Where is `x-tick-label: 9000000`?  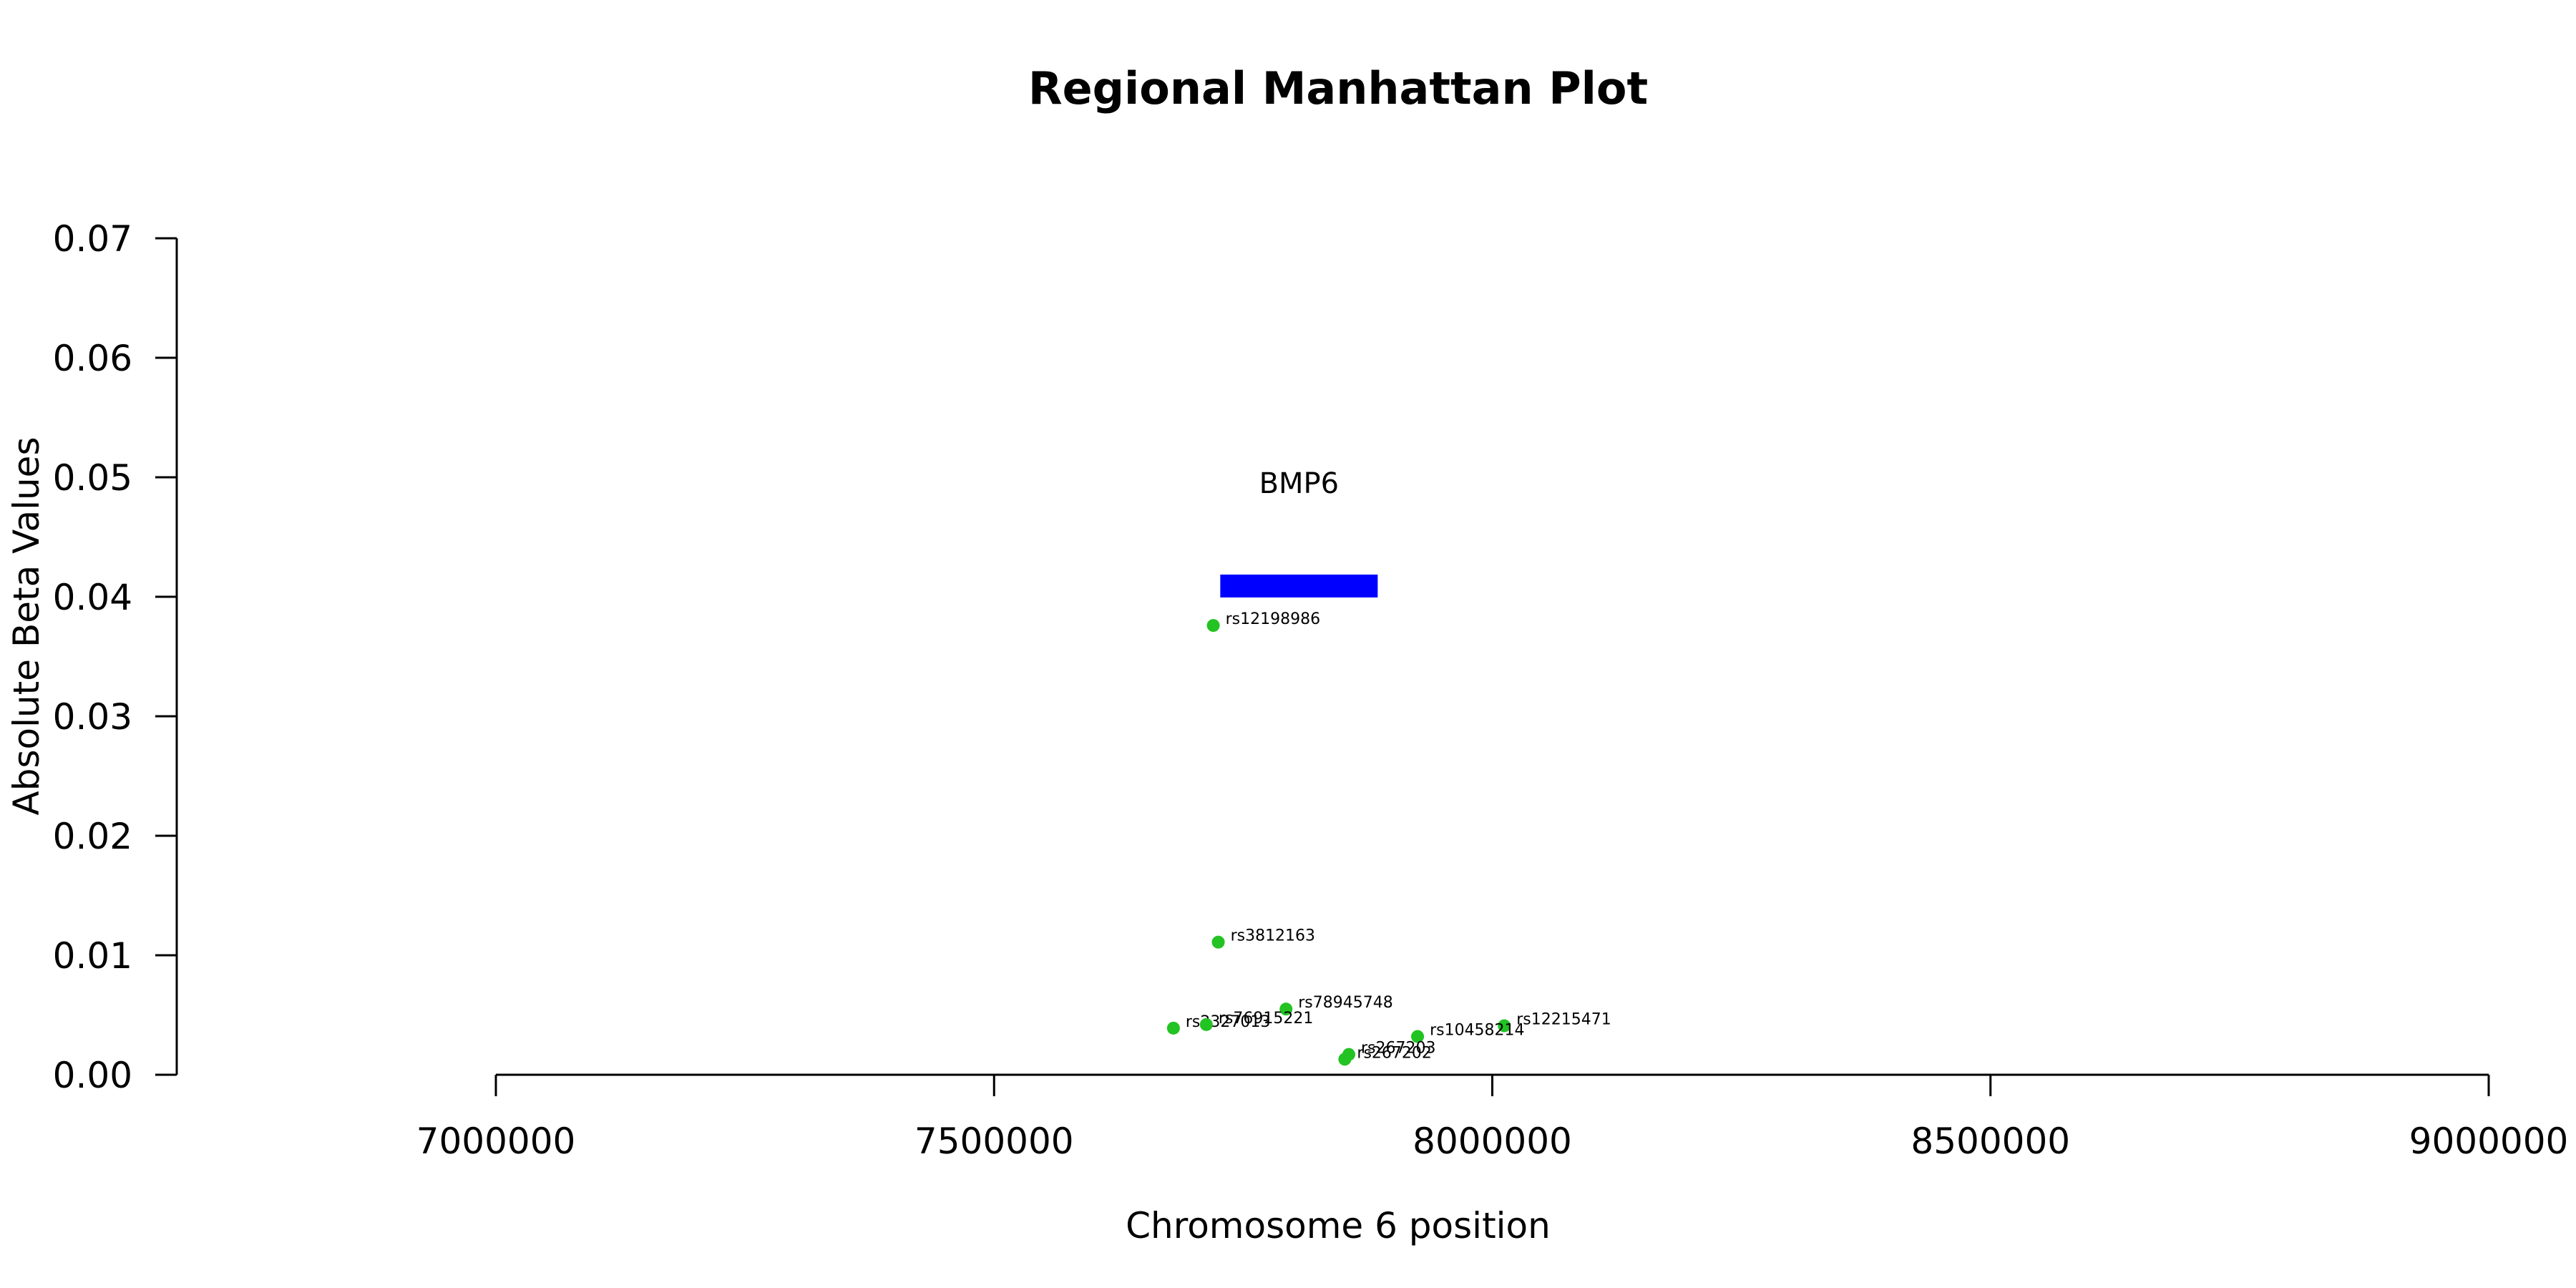
x-tick-label: 9000000 is located at coordinates (2489, 1141).